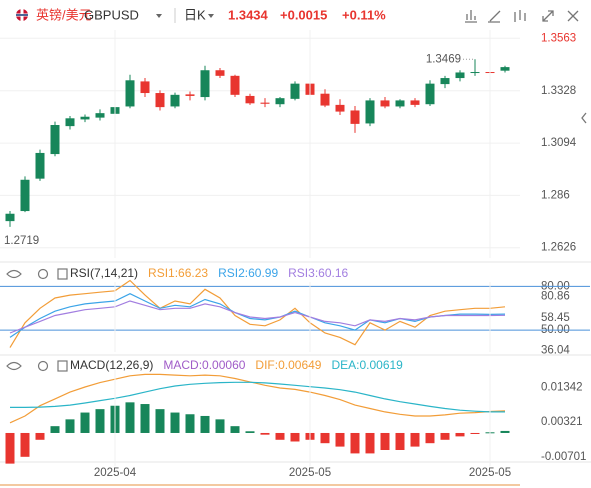 This screenshot has width=591, height=488. What do you see at coordinates (64, 14) in the screenshot?
I see `pair-name: 英镑/美元` at bounding box center [64, 14].